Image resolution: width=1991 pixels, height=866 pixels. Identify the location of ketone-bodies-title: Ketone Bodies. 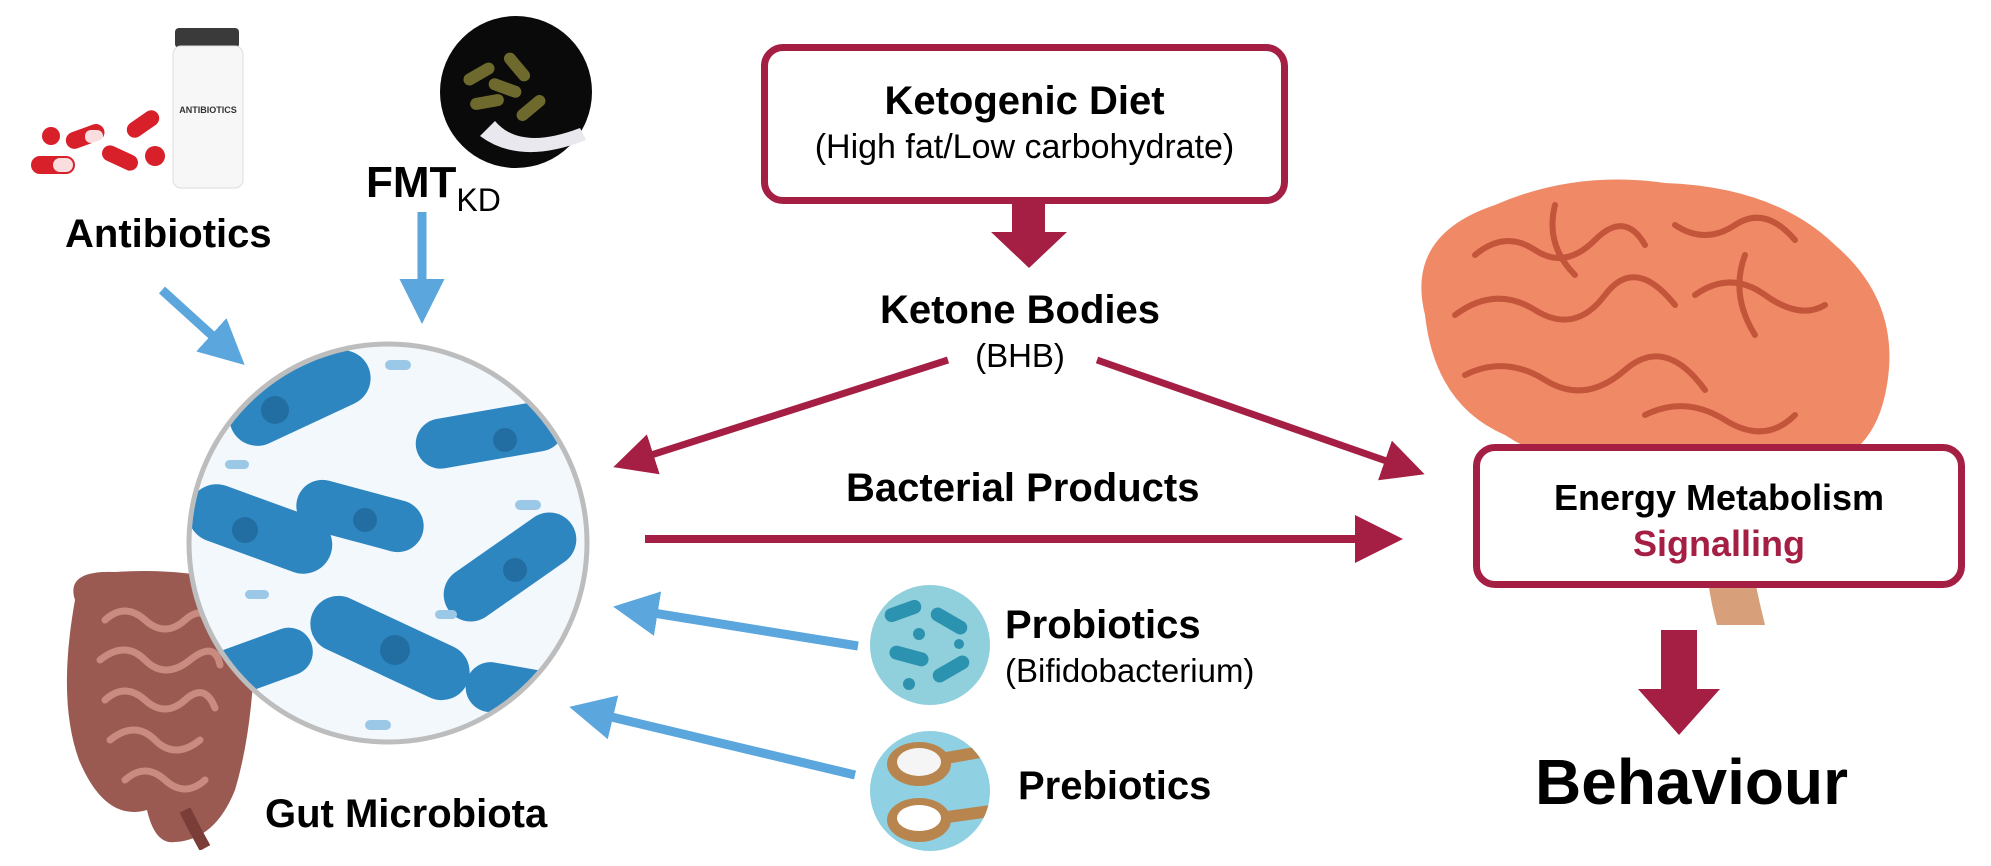
(1020, 310).